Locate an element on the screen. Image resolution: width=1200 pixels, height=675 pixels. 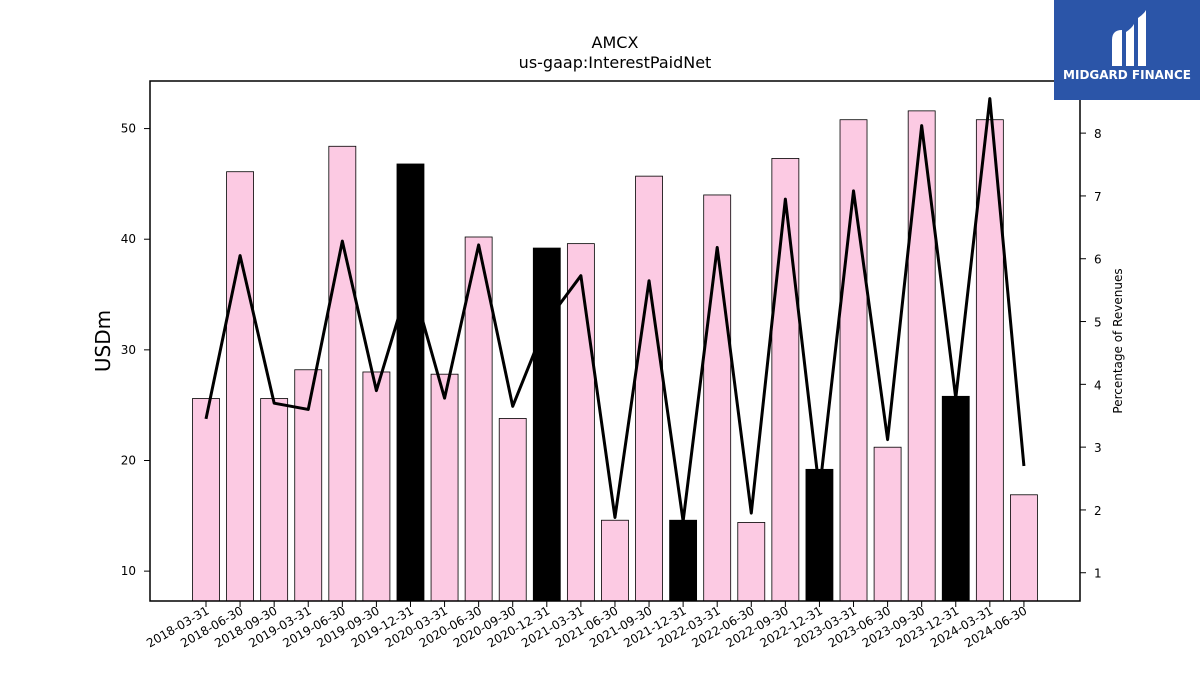
brand-logo: MIDGARD FINANCE is located at coordinates (1127, 50).